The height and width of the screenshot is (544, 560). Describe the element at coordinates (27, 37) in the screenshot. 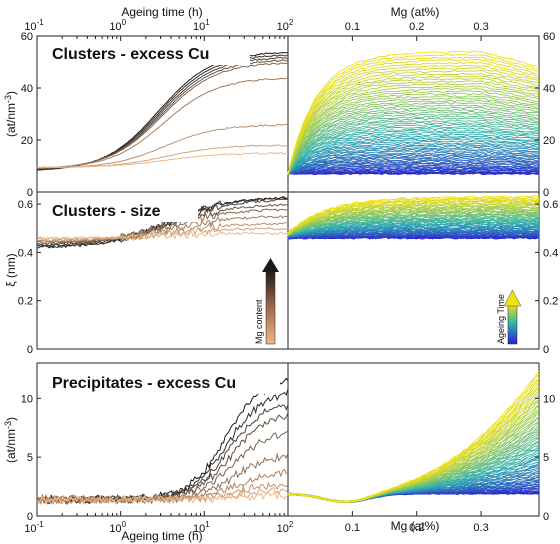

I see `ytick-left-label: 60` at that location.